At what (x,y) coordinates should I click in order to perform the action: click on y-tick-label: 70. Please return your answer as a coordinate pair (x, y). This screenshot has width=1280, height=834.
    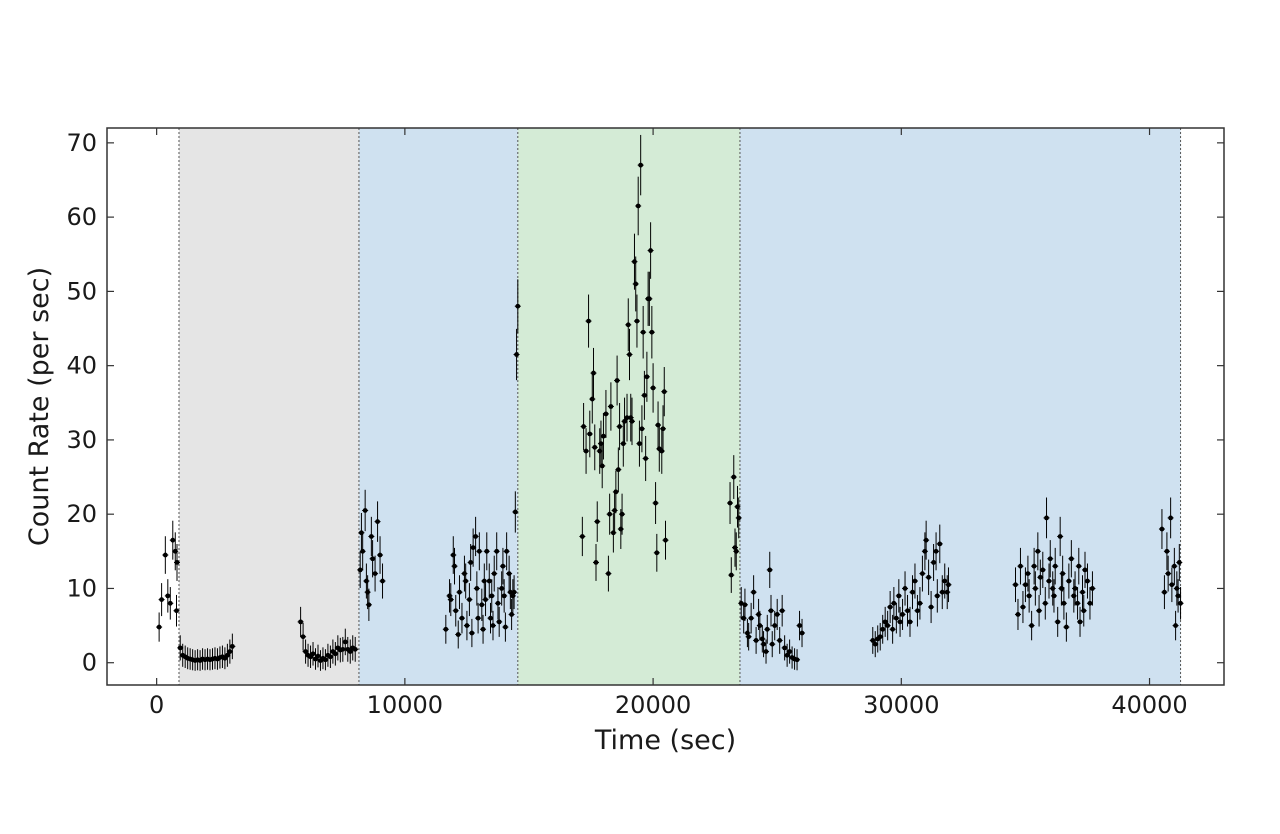
    Looking at the image, I should click on (81, 143).